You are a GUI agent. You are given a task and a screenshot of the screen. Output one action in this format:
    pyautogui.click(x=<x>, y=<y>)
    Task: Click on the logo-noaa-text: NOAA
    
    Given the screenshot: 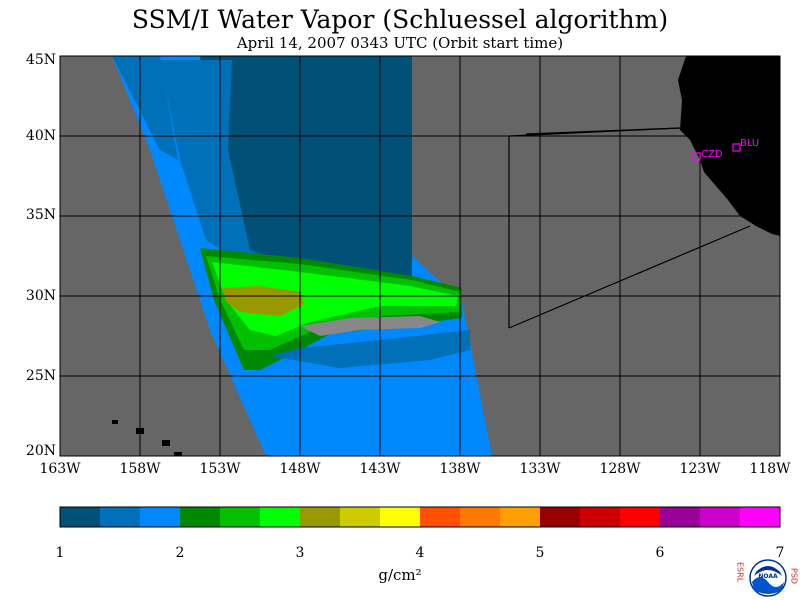 What is the action you would take?
    pyautogui.click(x=768, y=576)
    